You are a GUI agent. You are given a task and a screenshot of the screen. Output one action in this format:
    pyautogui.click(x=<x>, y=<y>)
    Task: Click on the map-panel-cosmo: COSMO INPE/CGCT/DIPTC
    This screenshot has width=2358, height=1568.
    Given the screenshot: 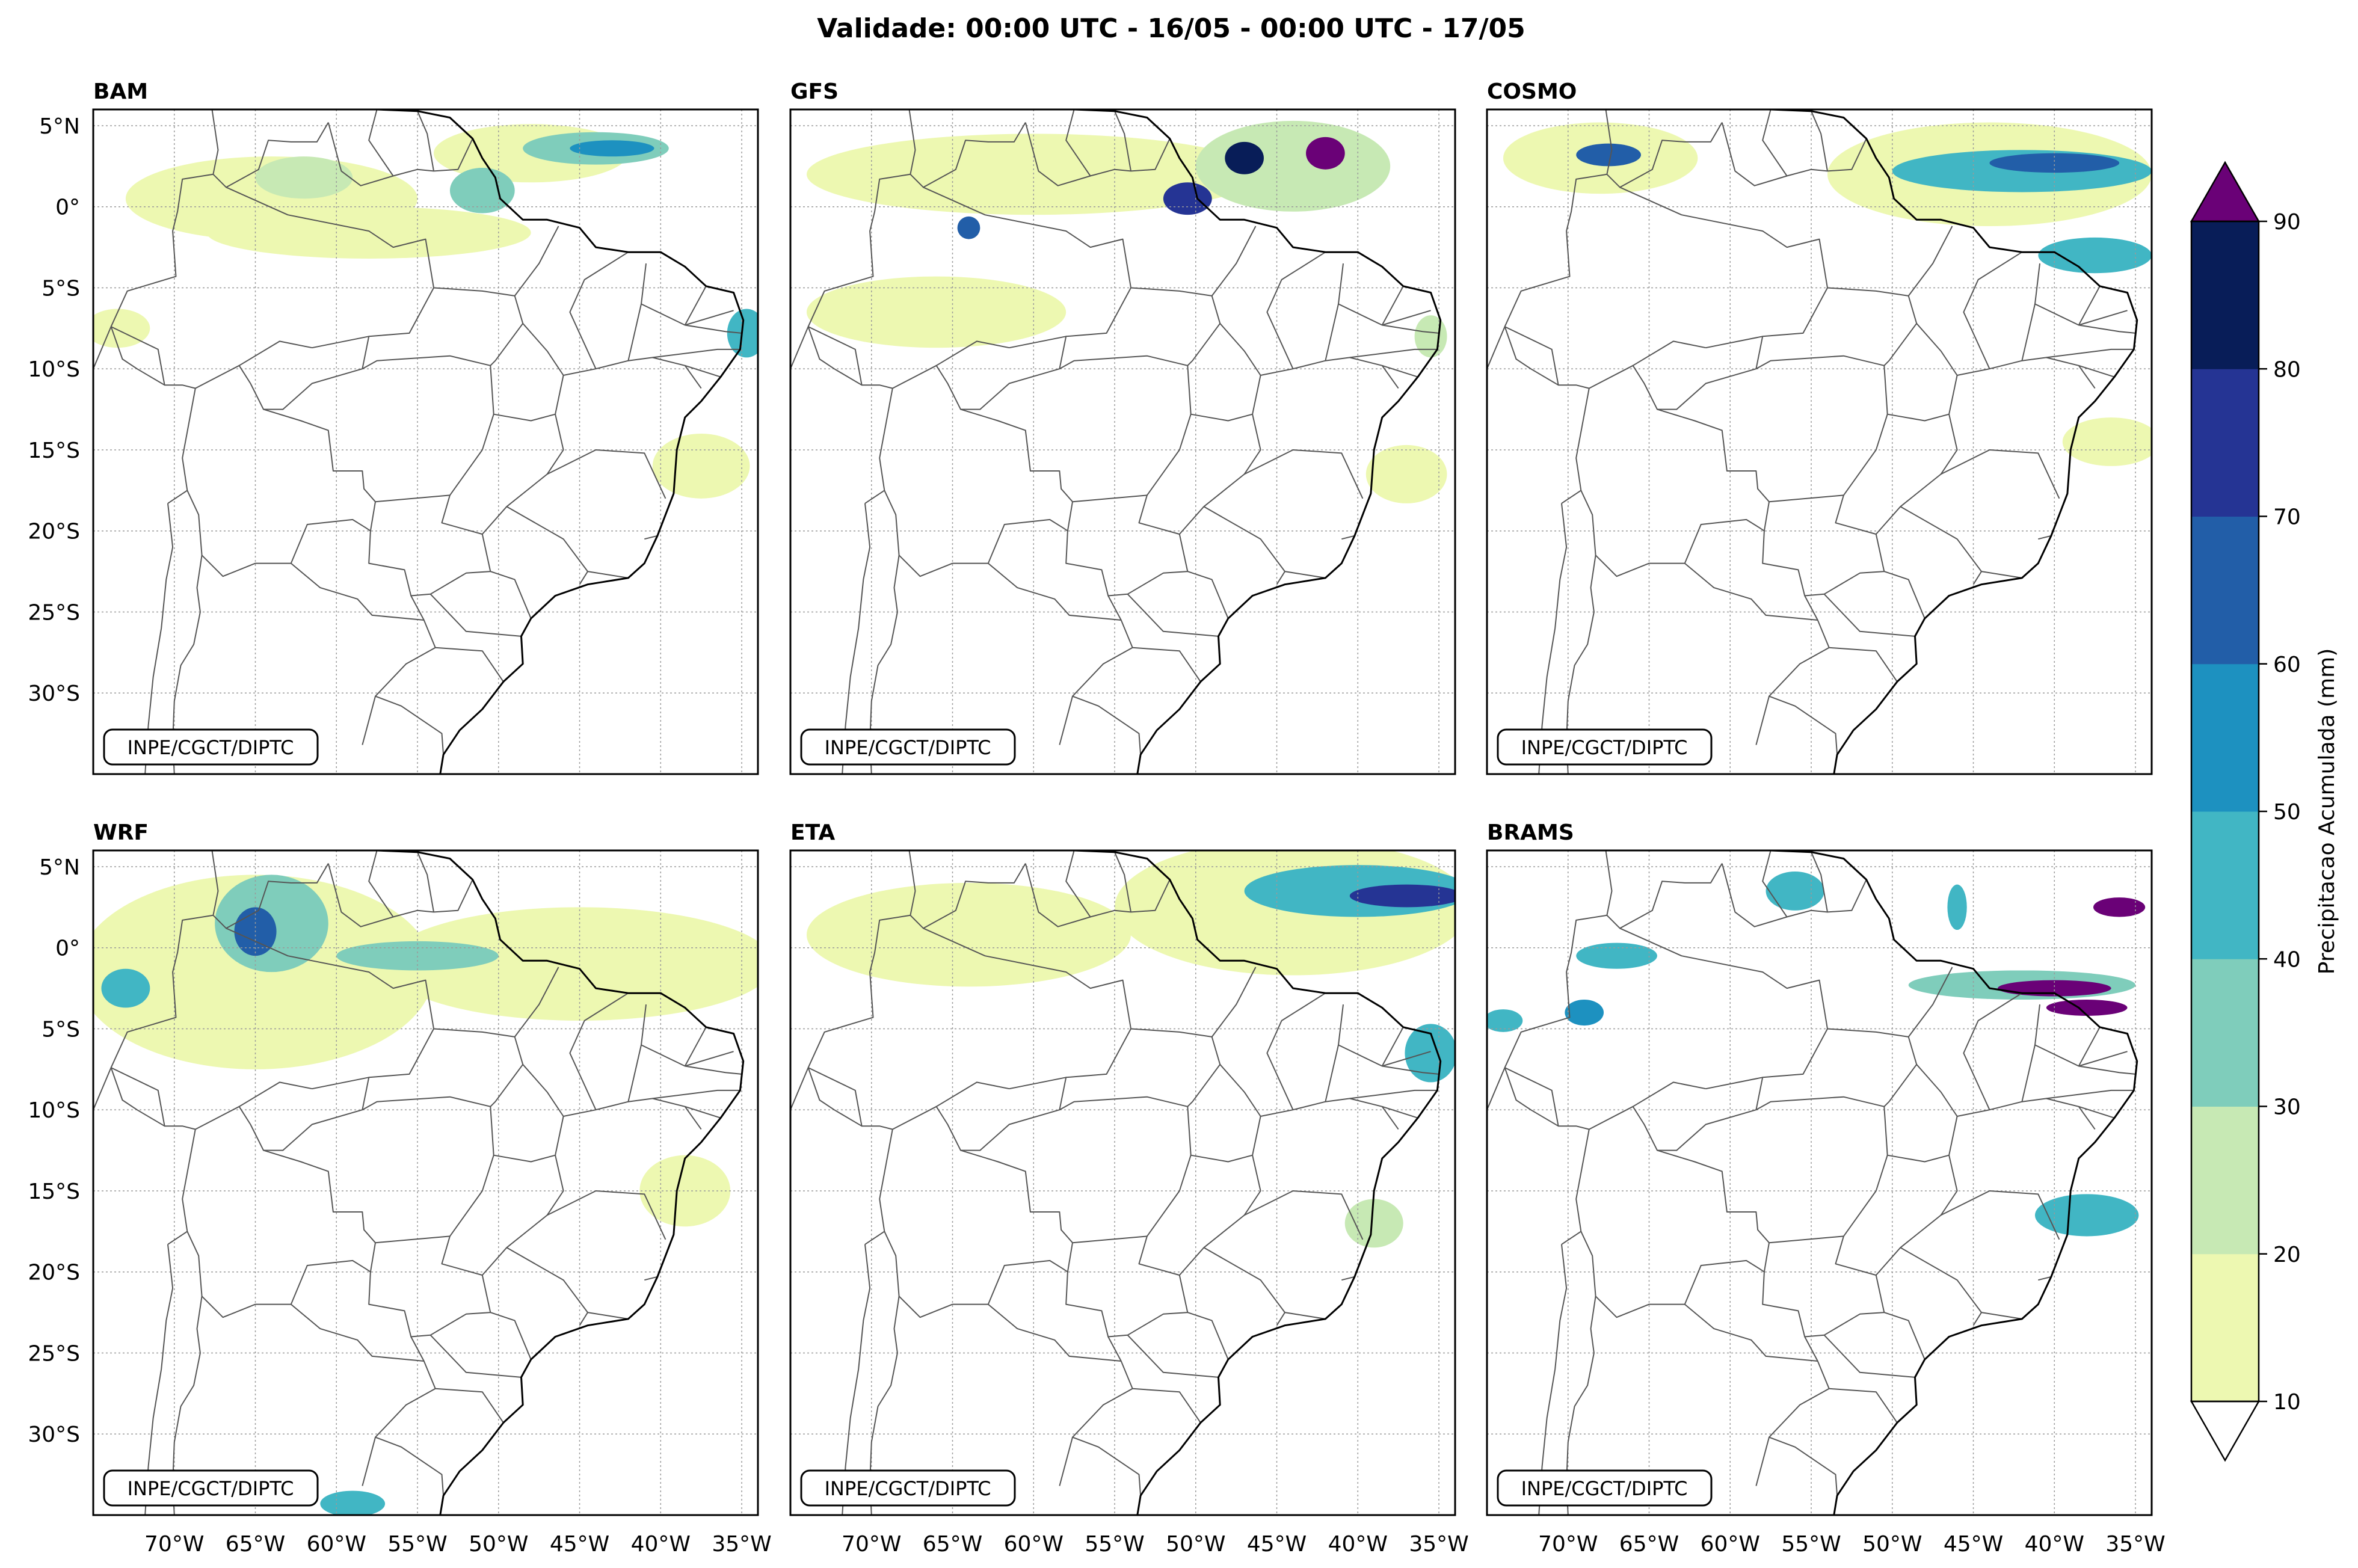 What is the action you would take?
    pyautogui.click(x=1819, y=427)
    